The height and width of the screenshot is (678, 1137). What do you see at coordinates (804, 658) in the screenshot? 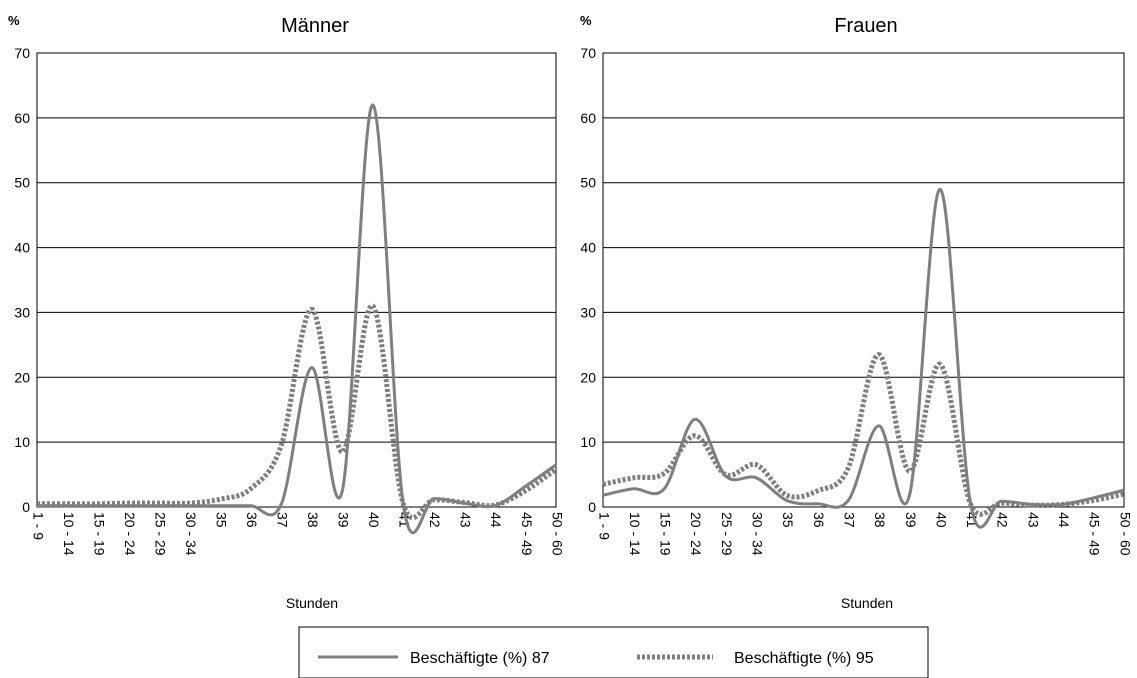
I see `legend-label-95: Beschäftigte (%) 95` at bounding box center [804, 658].